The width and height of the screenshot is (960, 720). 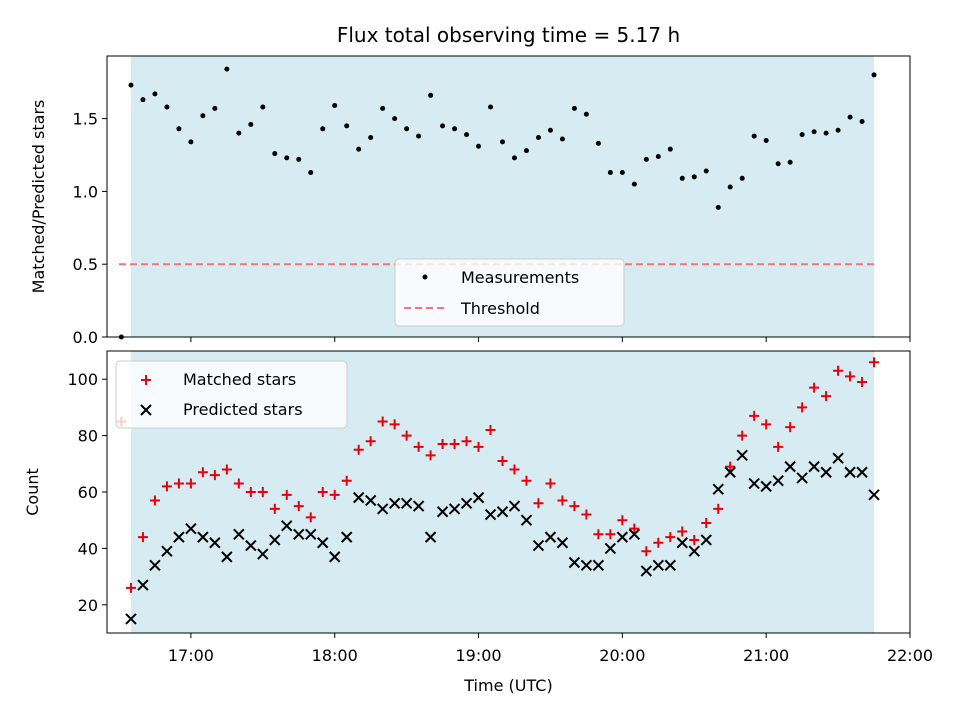 I want to click on legend-label-matched: Matched stars, so click(x=239, y=379).